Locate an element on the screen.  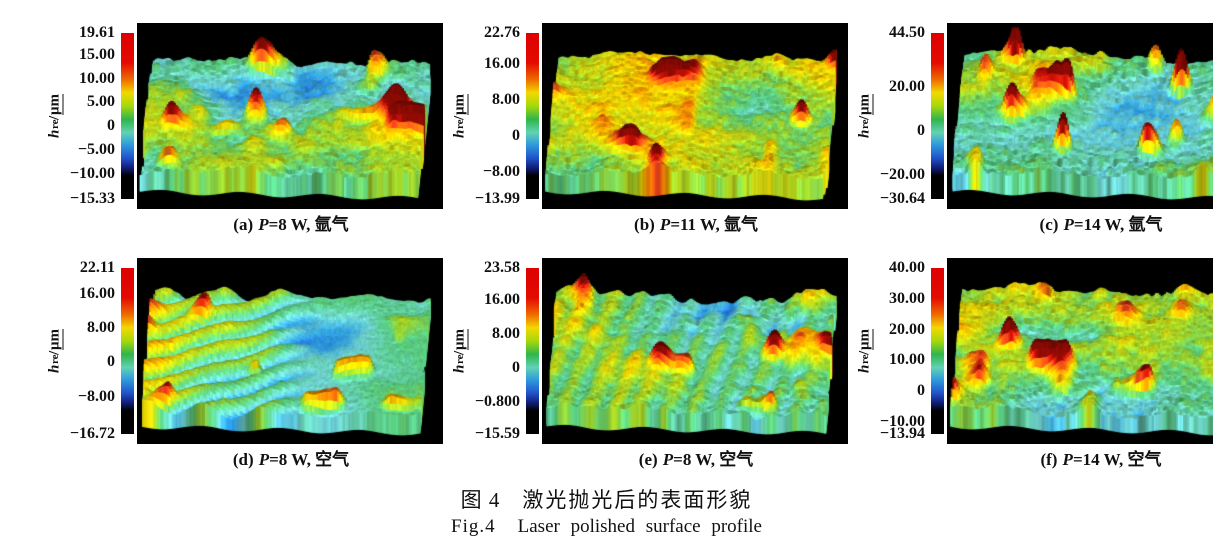
colorbar-tick: 5.00 is located at coordinates (101, 102).